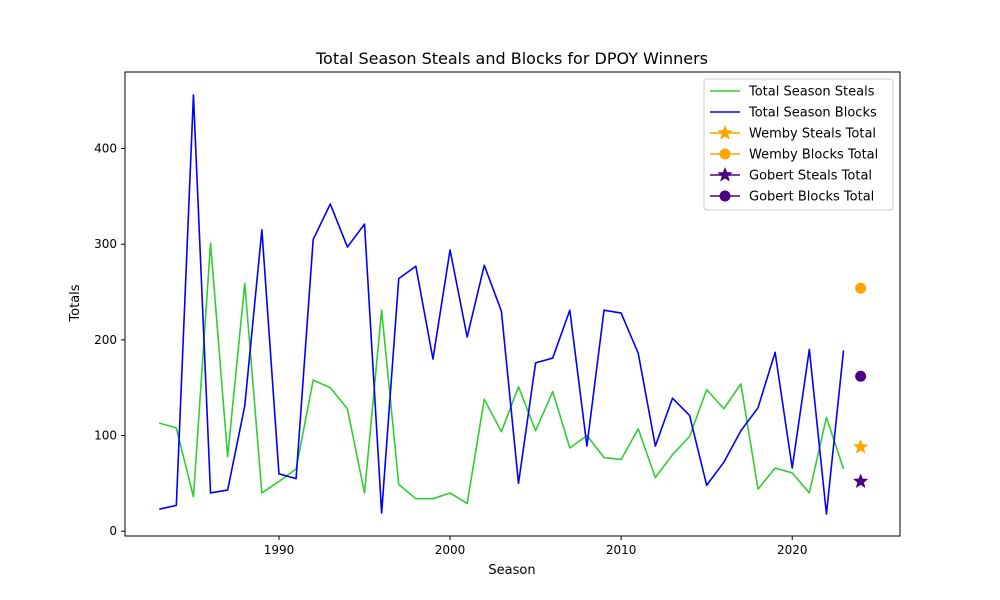 The image size is (1000, 600). What do you see at coordinates (621, 550) in the screenshot?
I see `x-tick-label: 2010` at bounding box center [621, 550].